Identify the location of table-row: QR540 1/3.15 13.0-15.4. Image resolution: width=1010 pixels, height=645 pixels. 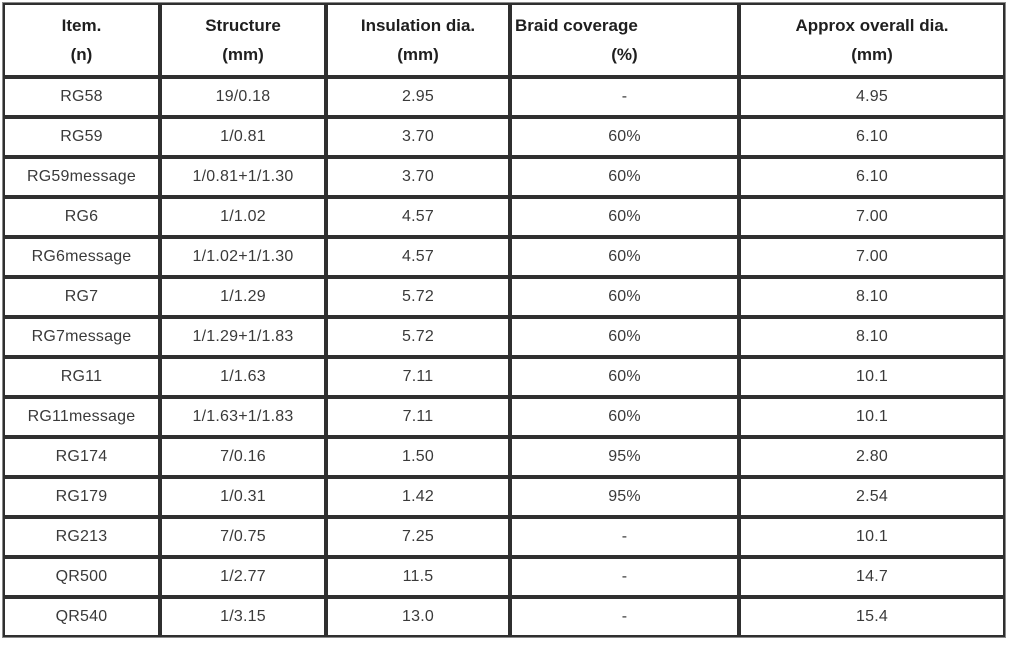
(504, 617).